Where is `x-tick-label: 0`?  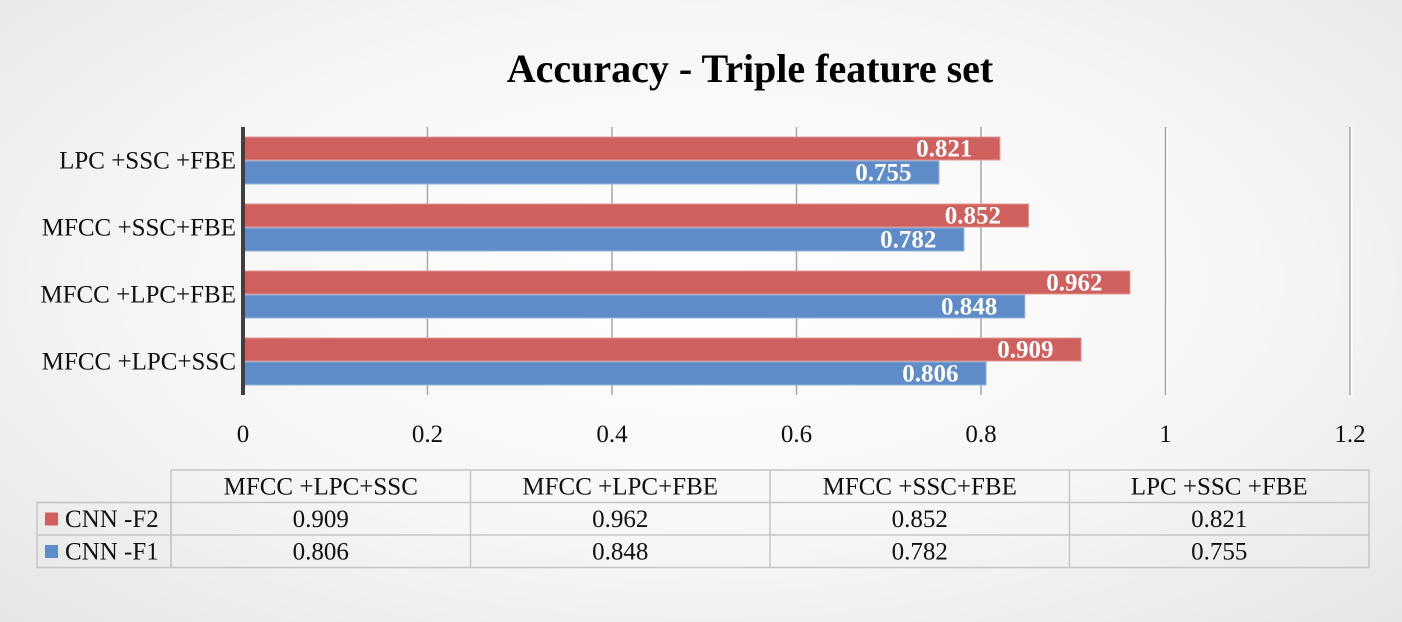
x-tick-label: 0 is located at coordinates (243, 434).